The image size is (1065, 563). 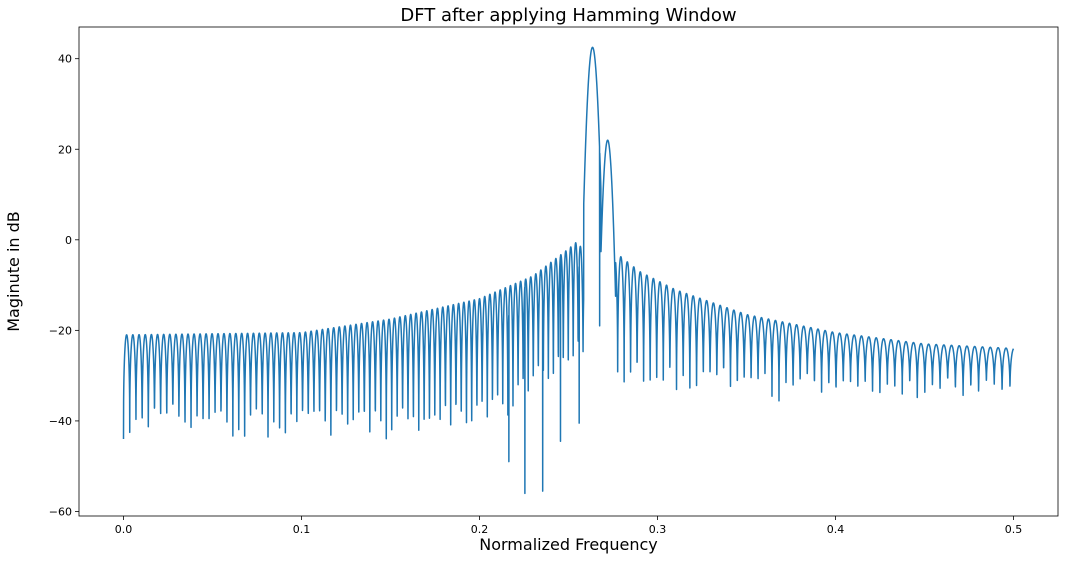 I want to click on y-tick-label: −40, so click(x=60, y=421).